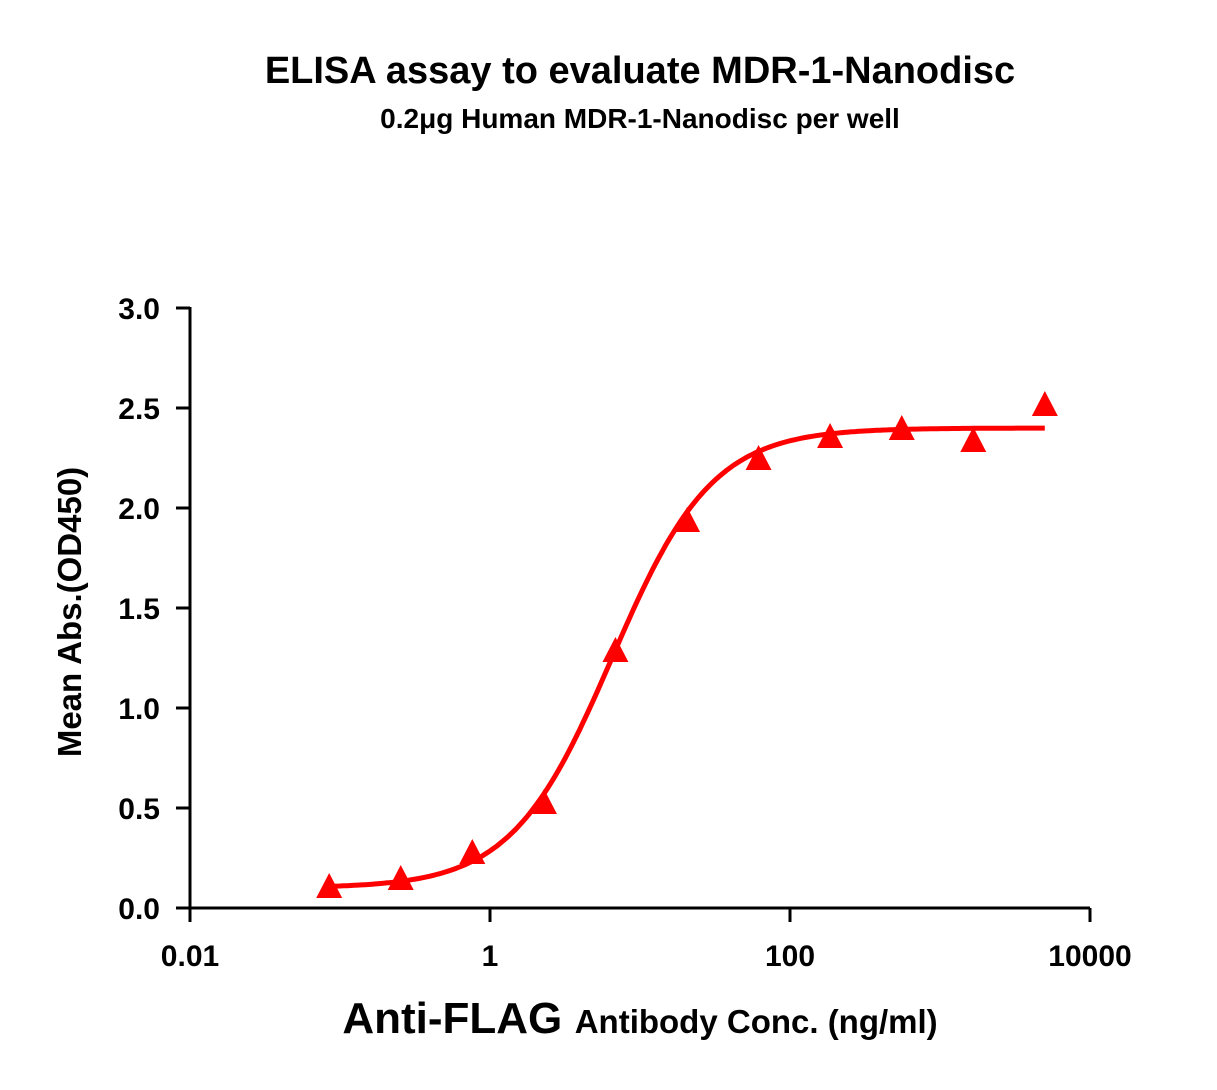 The height and width of the screenshot is (1090, 1217). What do you see at coordinates (452, 1018) in the screenshot?
I see `x-axis-label-main: Anti-FLAG` at bounding box center [452, 1018].